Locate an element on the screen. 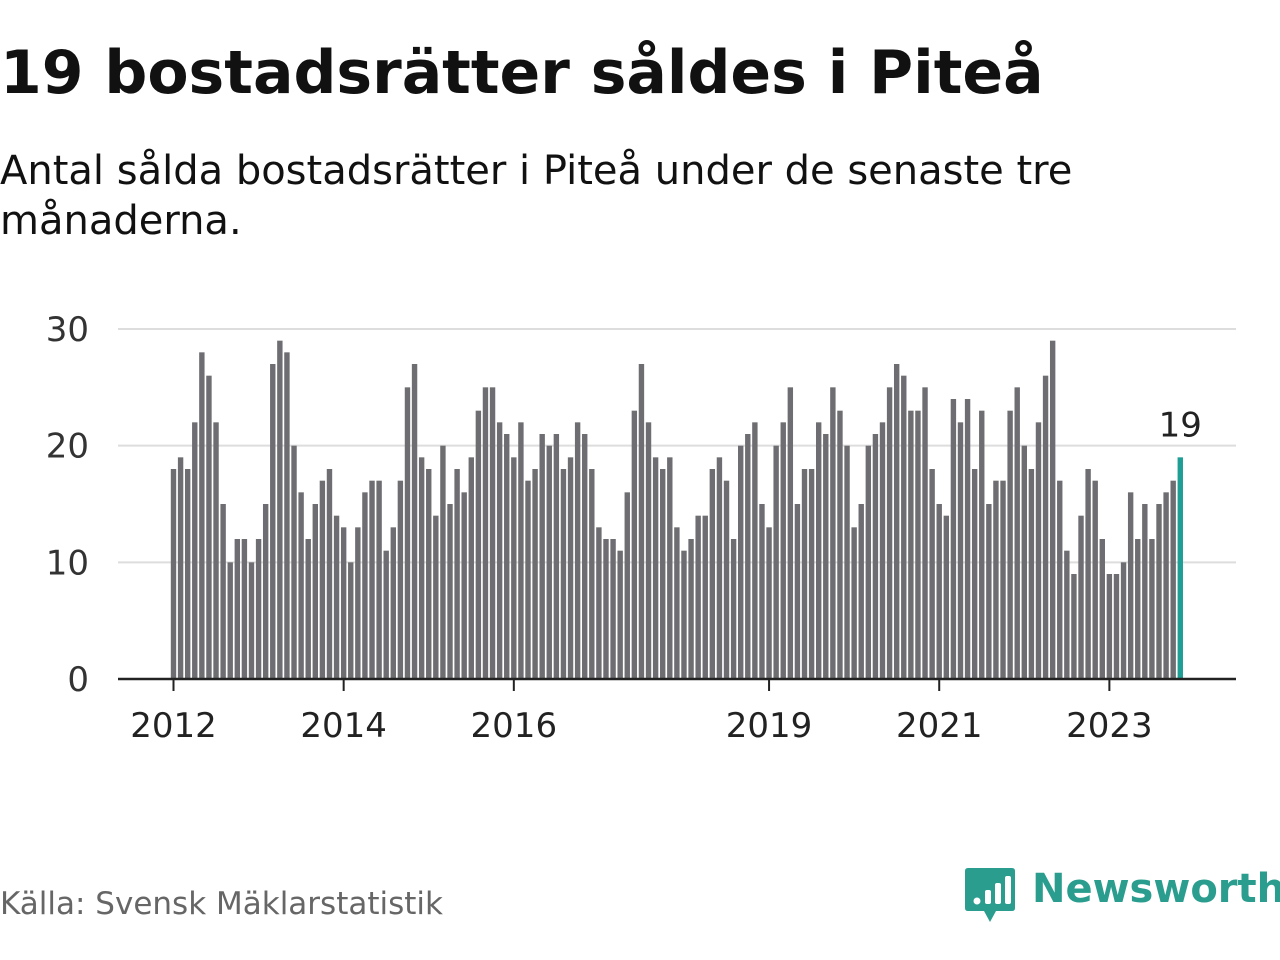 The width and height of the screenshot is (1280, 960). data-labels: 19 is located at coordinates (1180, 425).